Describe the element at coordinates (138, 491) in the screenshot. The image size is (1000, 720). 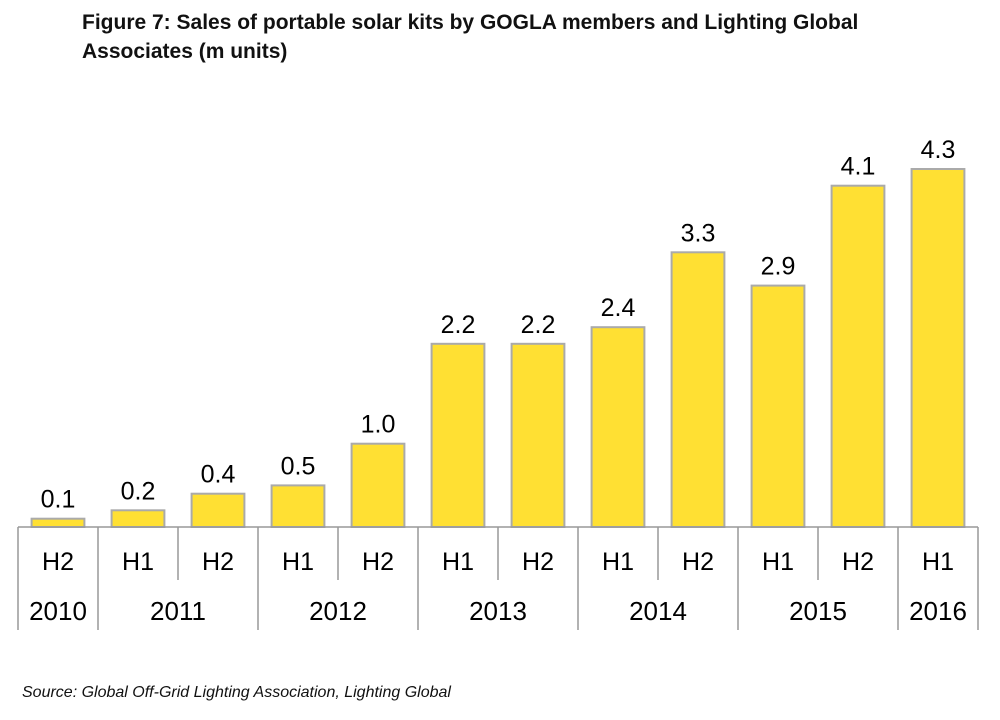
I see `value-label: 0.2` at that location.